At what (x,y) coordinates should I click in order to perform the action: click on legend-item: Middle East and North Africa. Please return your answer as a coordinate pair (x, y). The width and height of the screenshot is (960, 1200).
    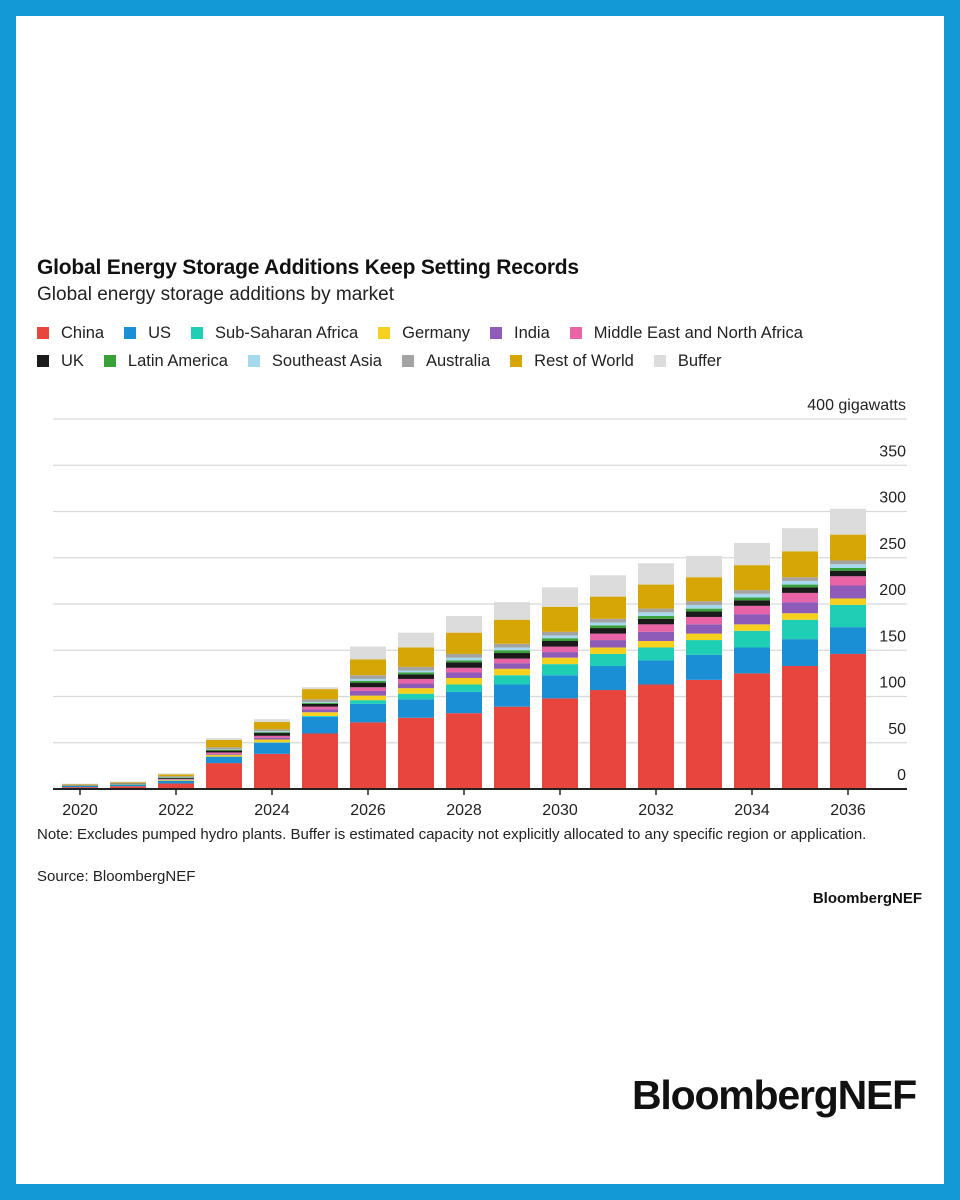
    Looking at the image, I should click on (686, 333).